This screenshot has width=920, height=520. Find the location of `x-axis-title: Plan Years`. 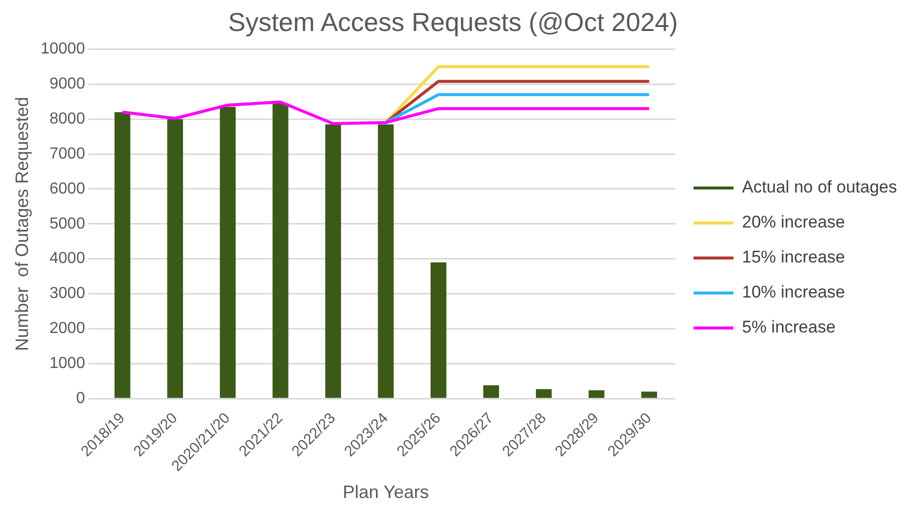

x-axis-title: Plan Years is located at coordinates (385, 492).